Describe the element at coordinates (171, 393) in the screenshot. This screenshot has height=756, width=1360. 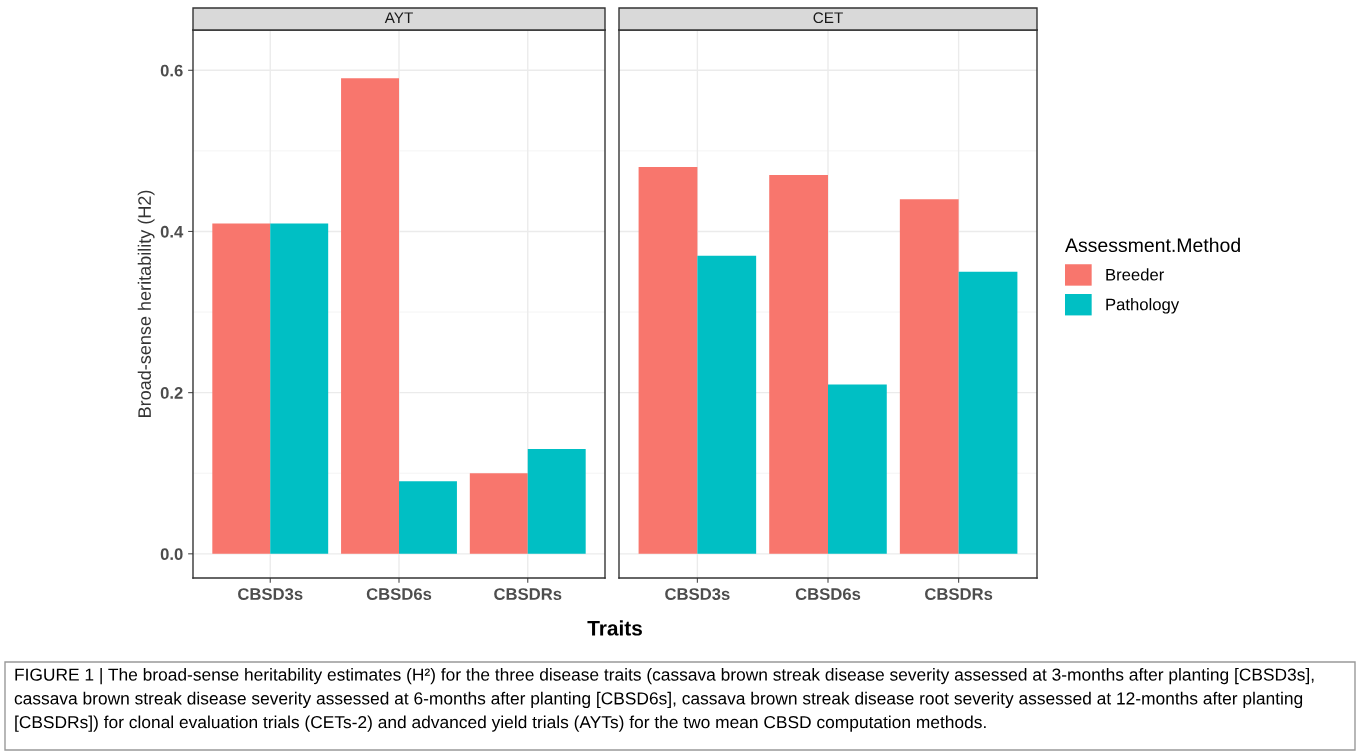
I see `y-tick-label: 0.2` at that location.